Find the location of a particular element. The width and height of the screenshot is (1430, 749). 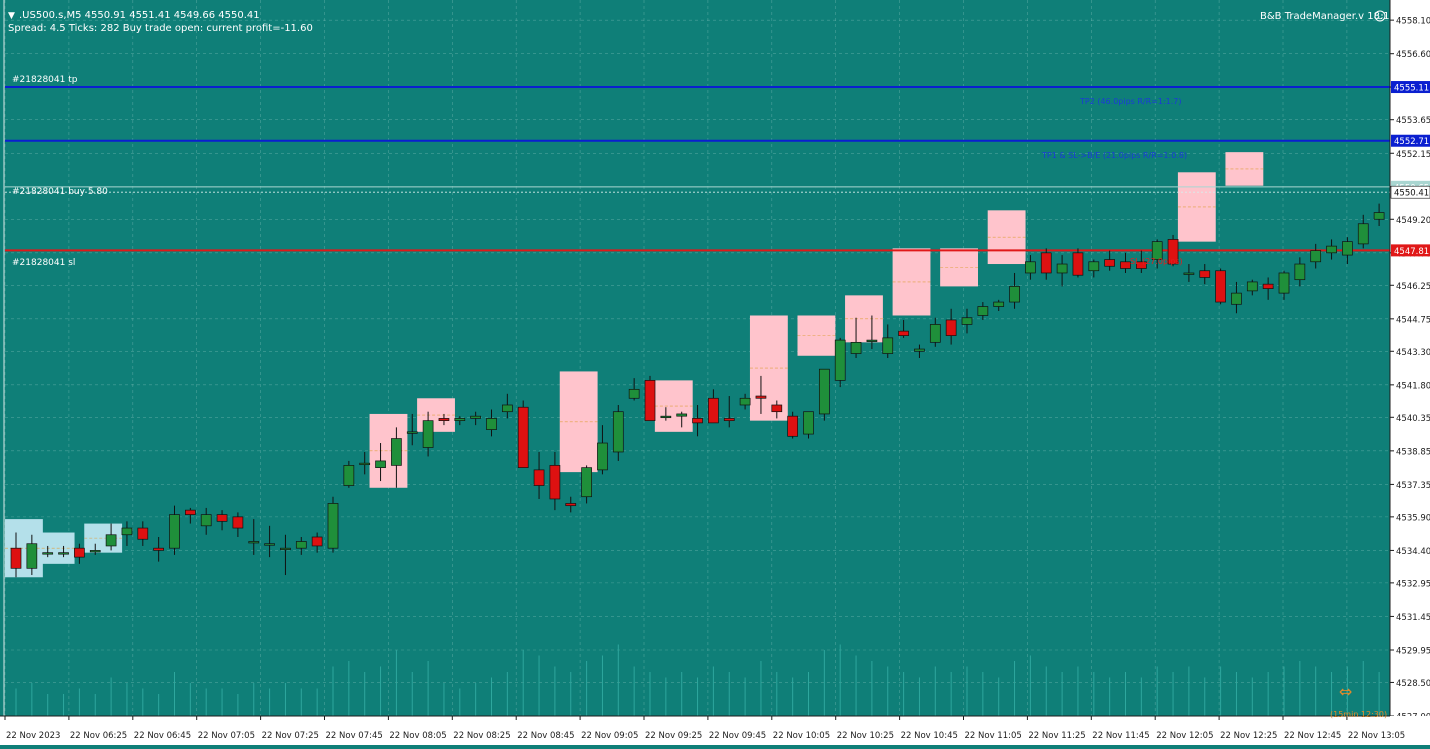

price-axis is located at coordinates (1409, 358).